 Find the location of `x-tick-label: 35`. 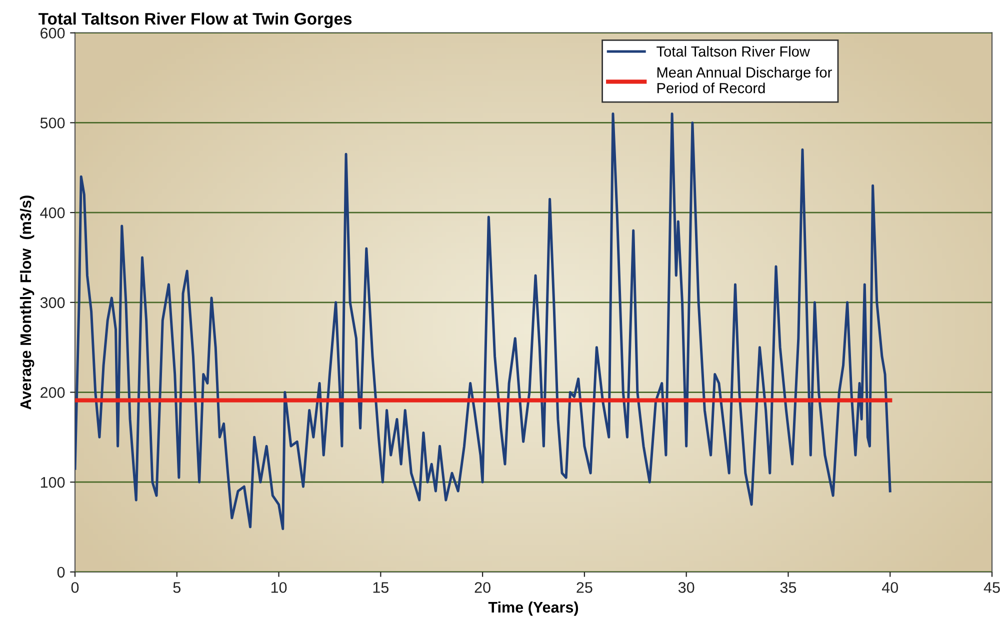

x-tick-label: 35 is located at coordinates (788, 587).